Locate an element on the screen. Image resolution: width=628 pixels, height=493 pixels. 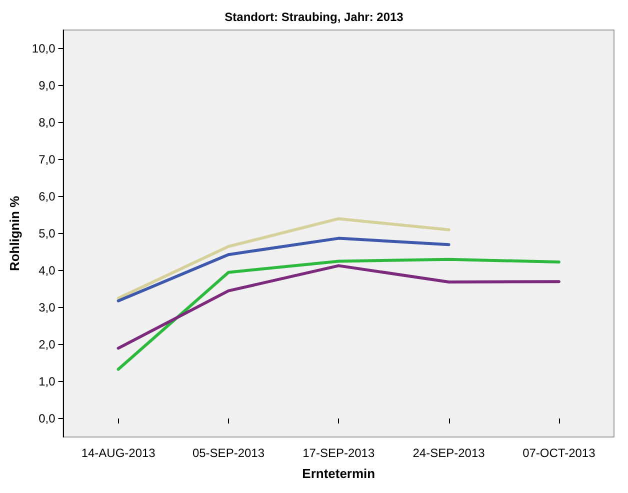
y-tick-label: 6,0 is located at coordinates (47, 197).